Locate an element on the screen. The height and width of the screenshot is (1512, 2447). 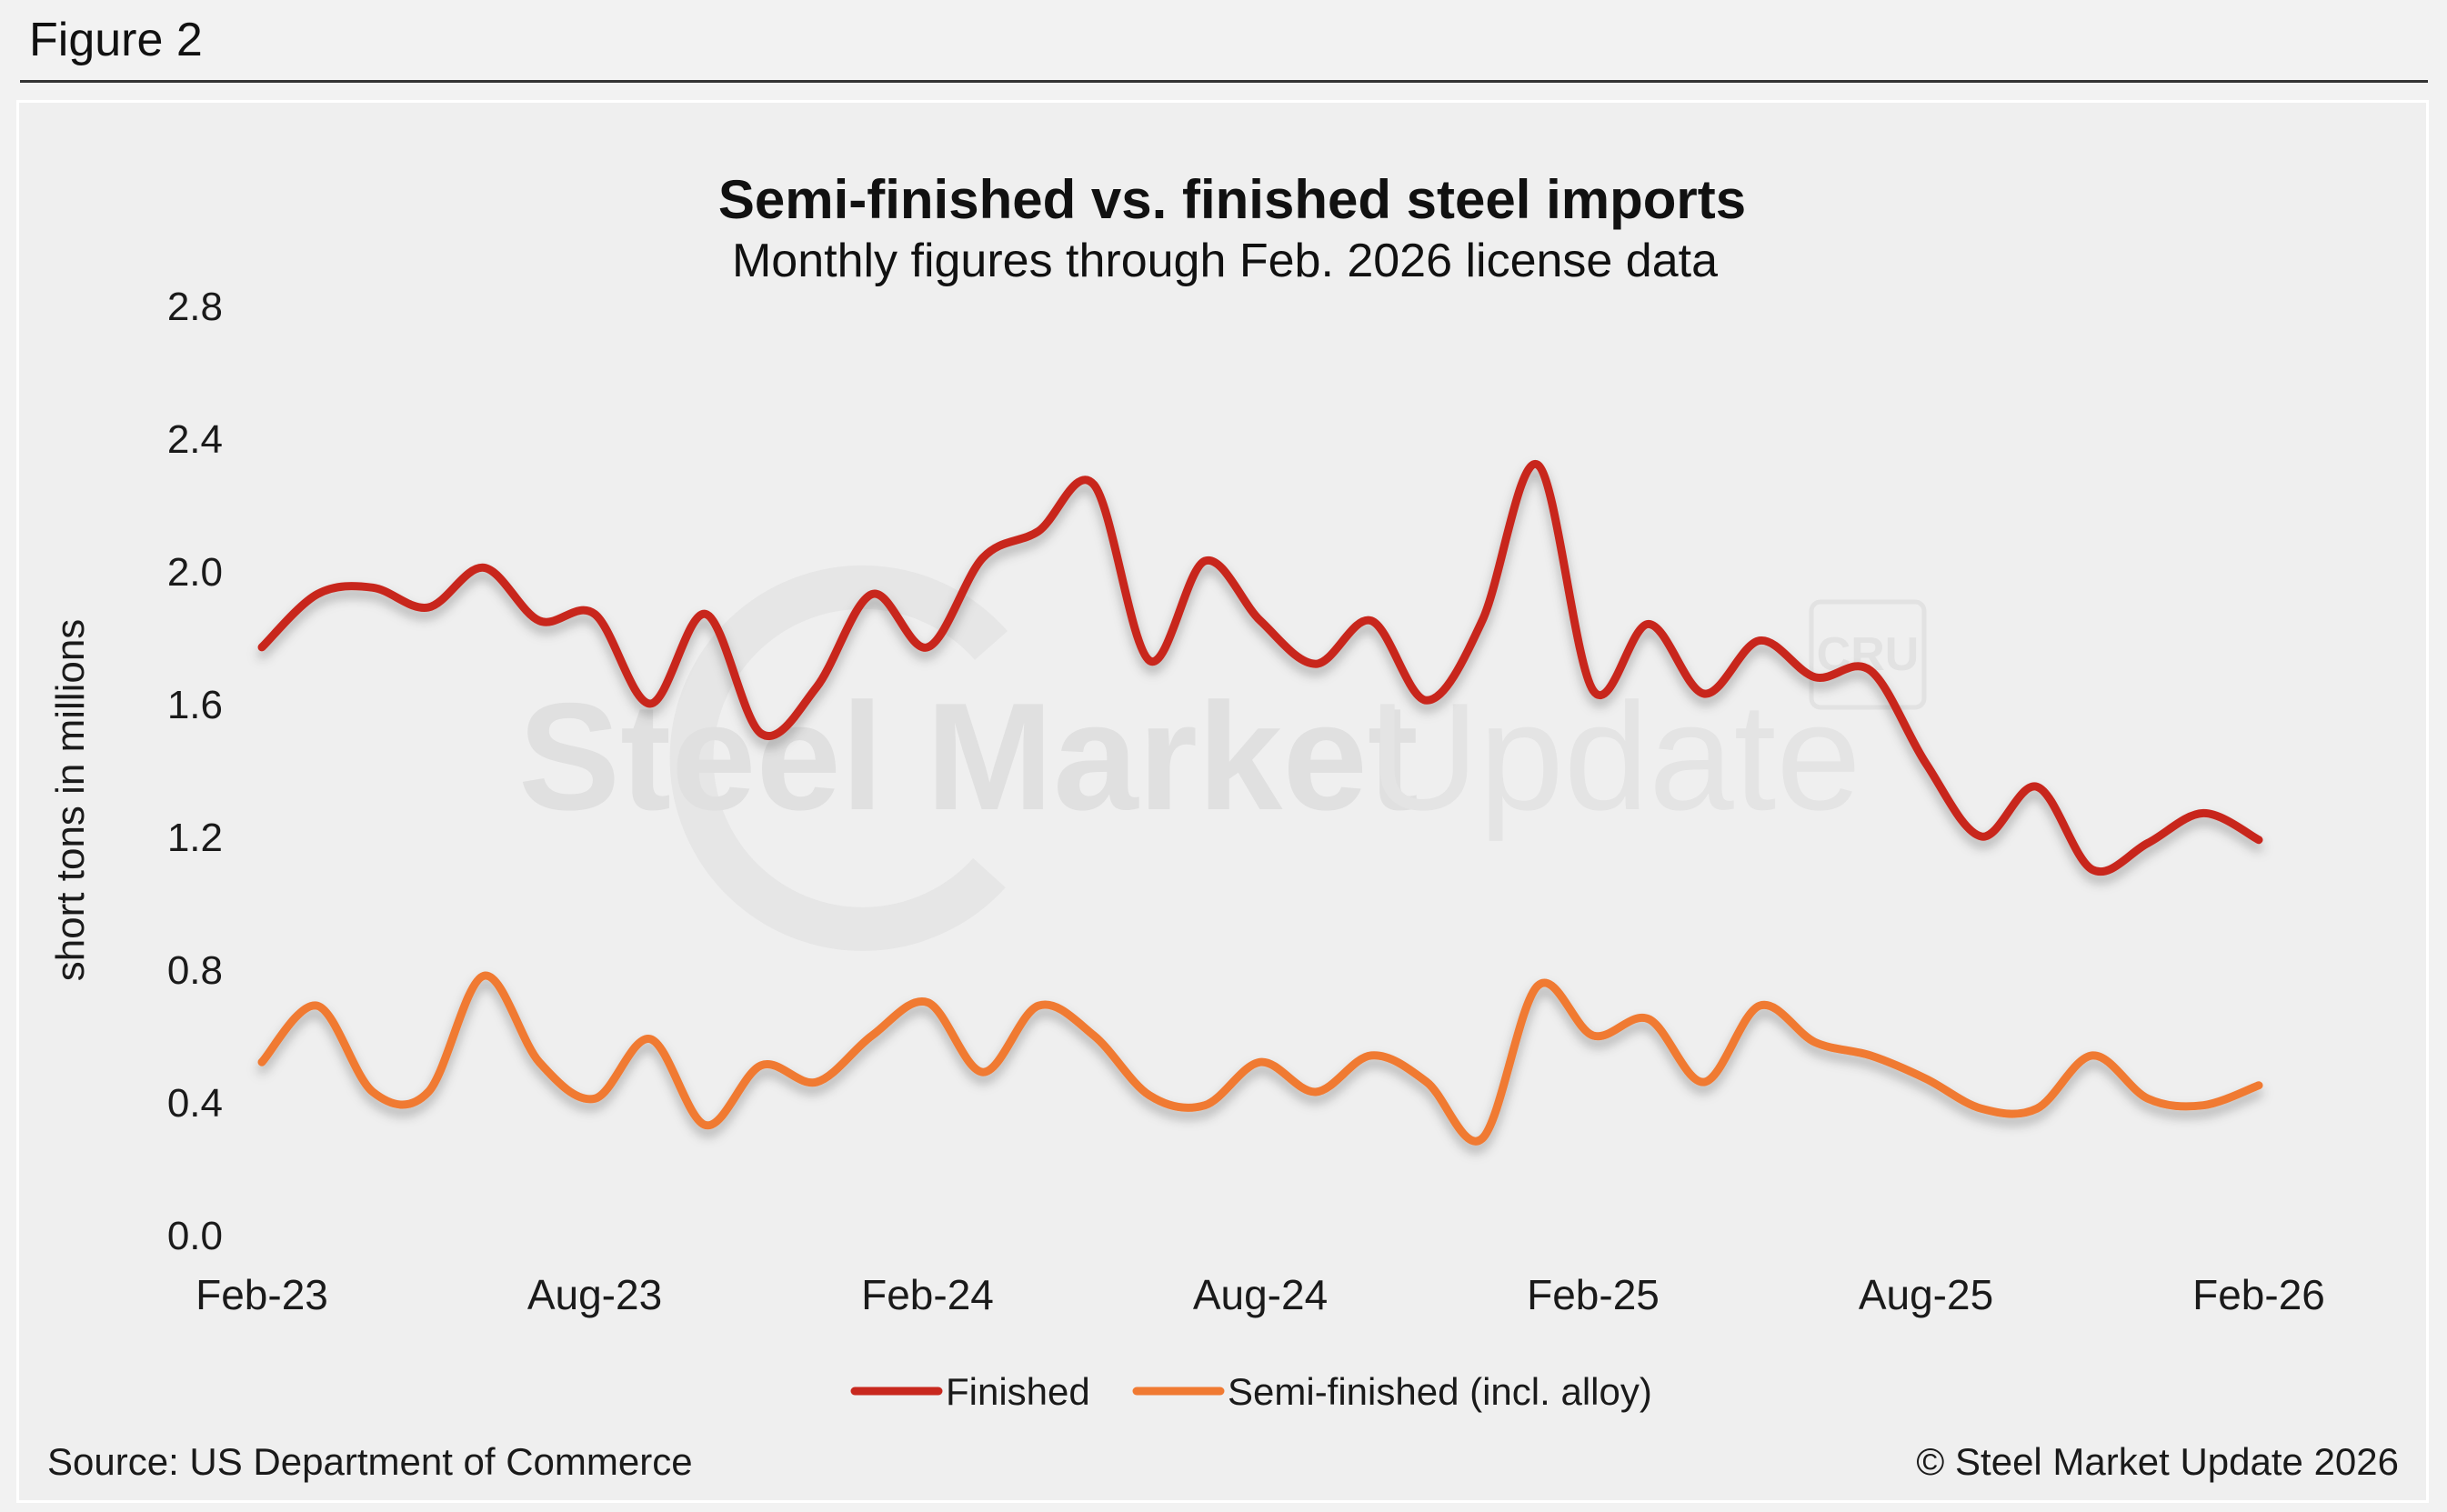
chart-title: Semi-finished vs. finished steel imports is located at coordinates (1232, 199).